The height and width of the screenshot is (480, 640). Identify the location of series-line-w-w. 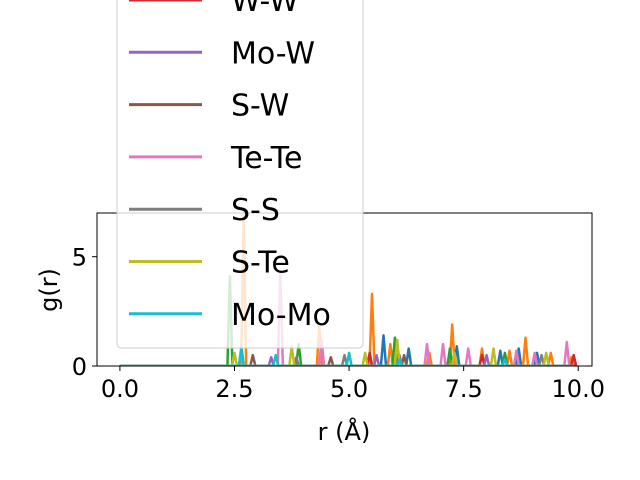
(348, 358).